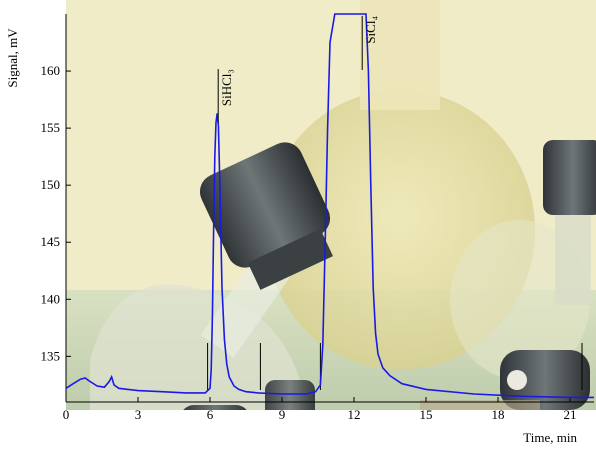 Image resolution: width=596 pixels, height=450 pixels. Describe the element at coordinates (51, 127) in the screenshot. I see `y-tick-label-4: 155` at that location.